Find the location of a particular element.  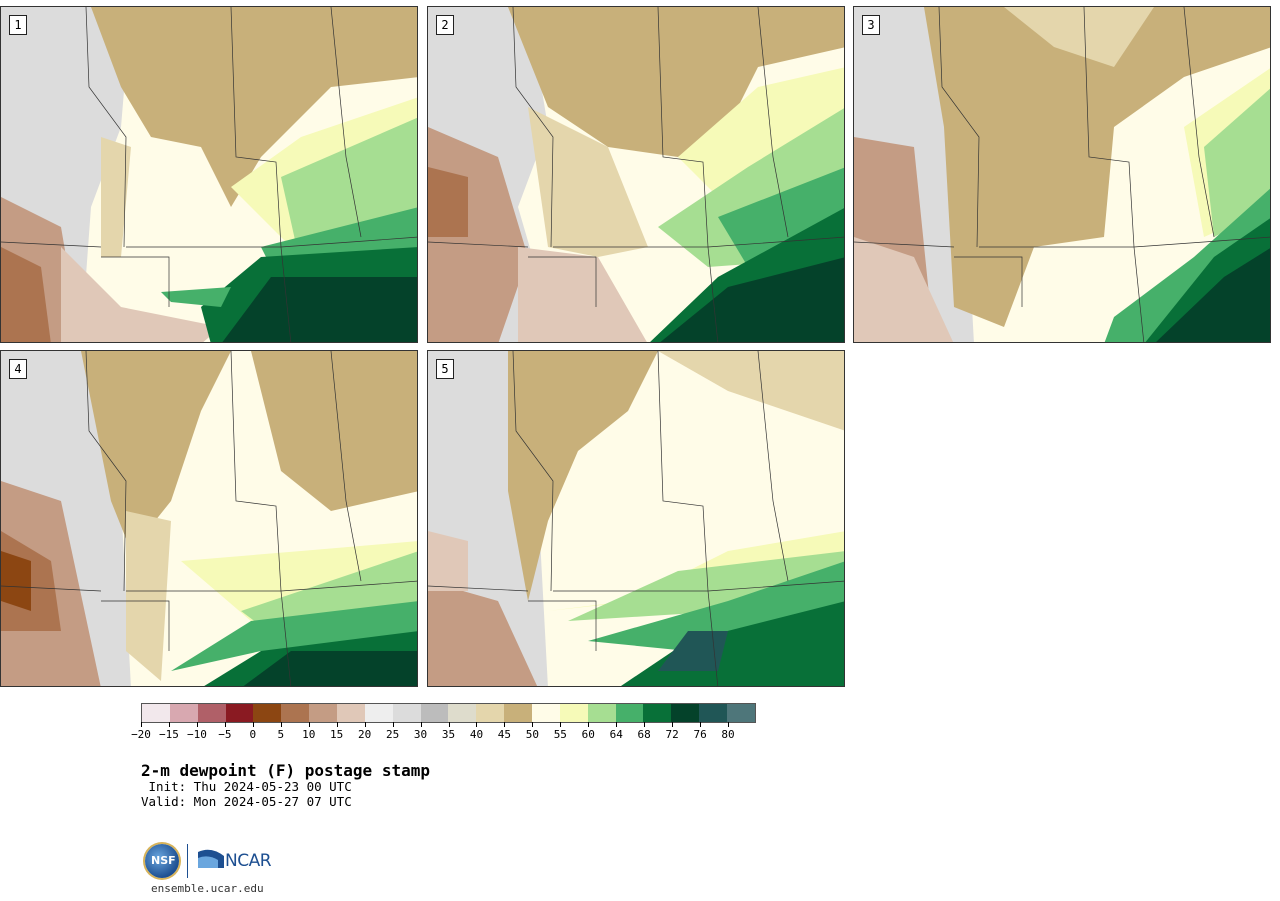

colorbar-tick-label: 25 is located at coordinates (392, 734).